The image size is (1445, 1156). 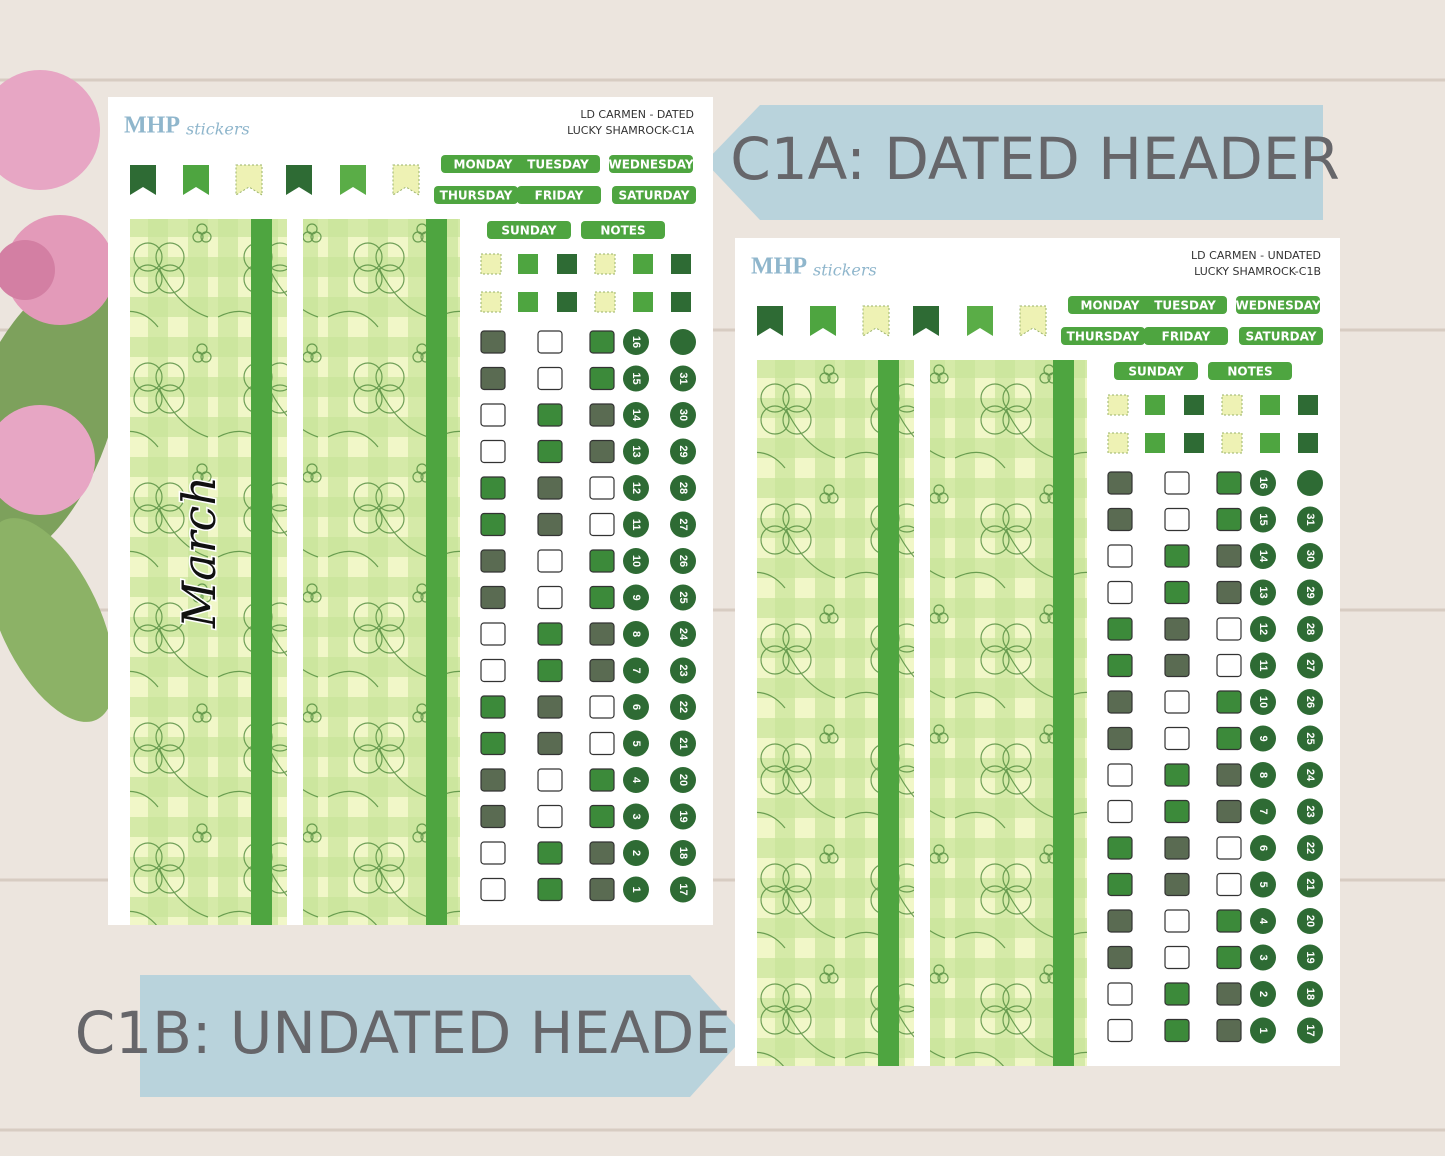 I want to click on day-label: WEDNESDAY, so click(x=650, y=165).